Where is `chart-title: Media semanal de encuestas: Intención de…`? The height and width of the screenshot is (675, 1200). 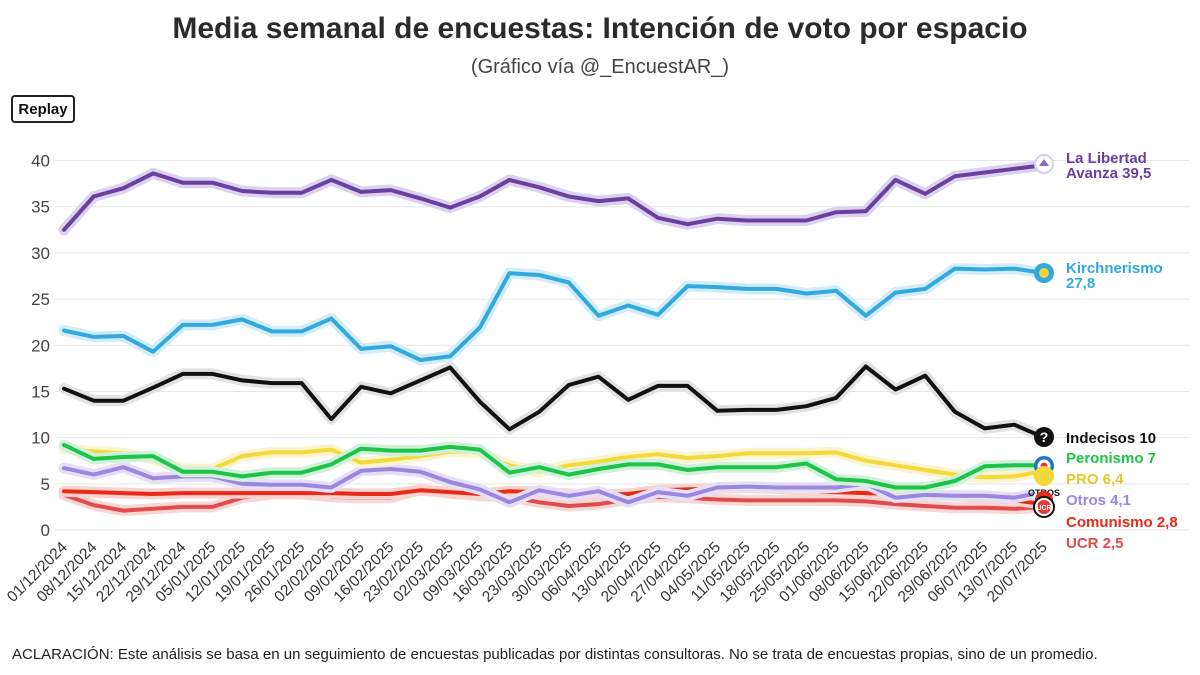 chart-title: Media semanal de encuestas: Intención de… is located at coordinates (600, 28).